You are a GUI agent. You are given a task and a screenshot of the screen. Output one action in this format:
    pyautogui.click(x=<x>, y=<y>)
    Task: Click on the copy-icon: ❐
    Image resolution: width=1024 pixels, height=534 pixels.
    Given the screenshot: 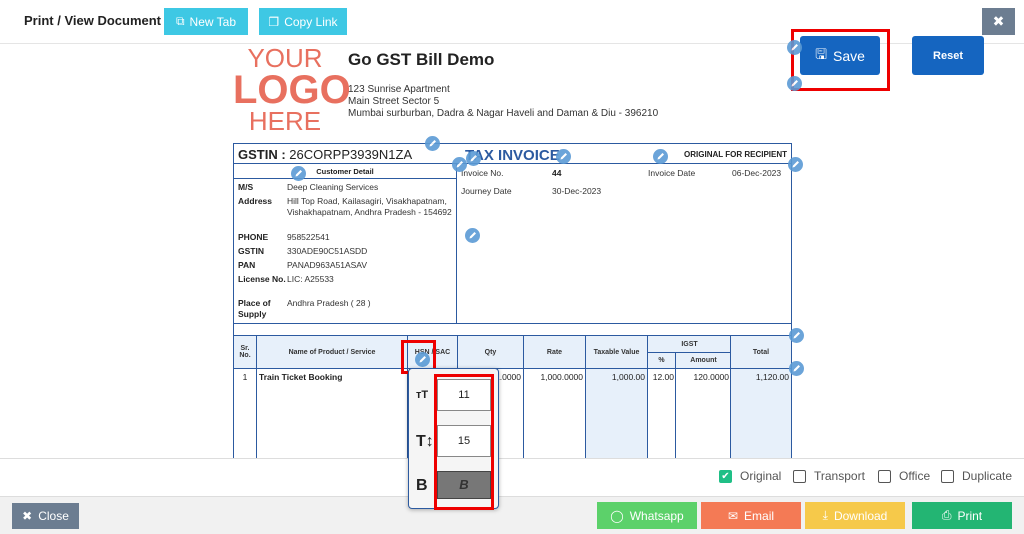 What is the action you would take?
    pyautogui.click(x=274, y=21)
    